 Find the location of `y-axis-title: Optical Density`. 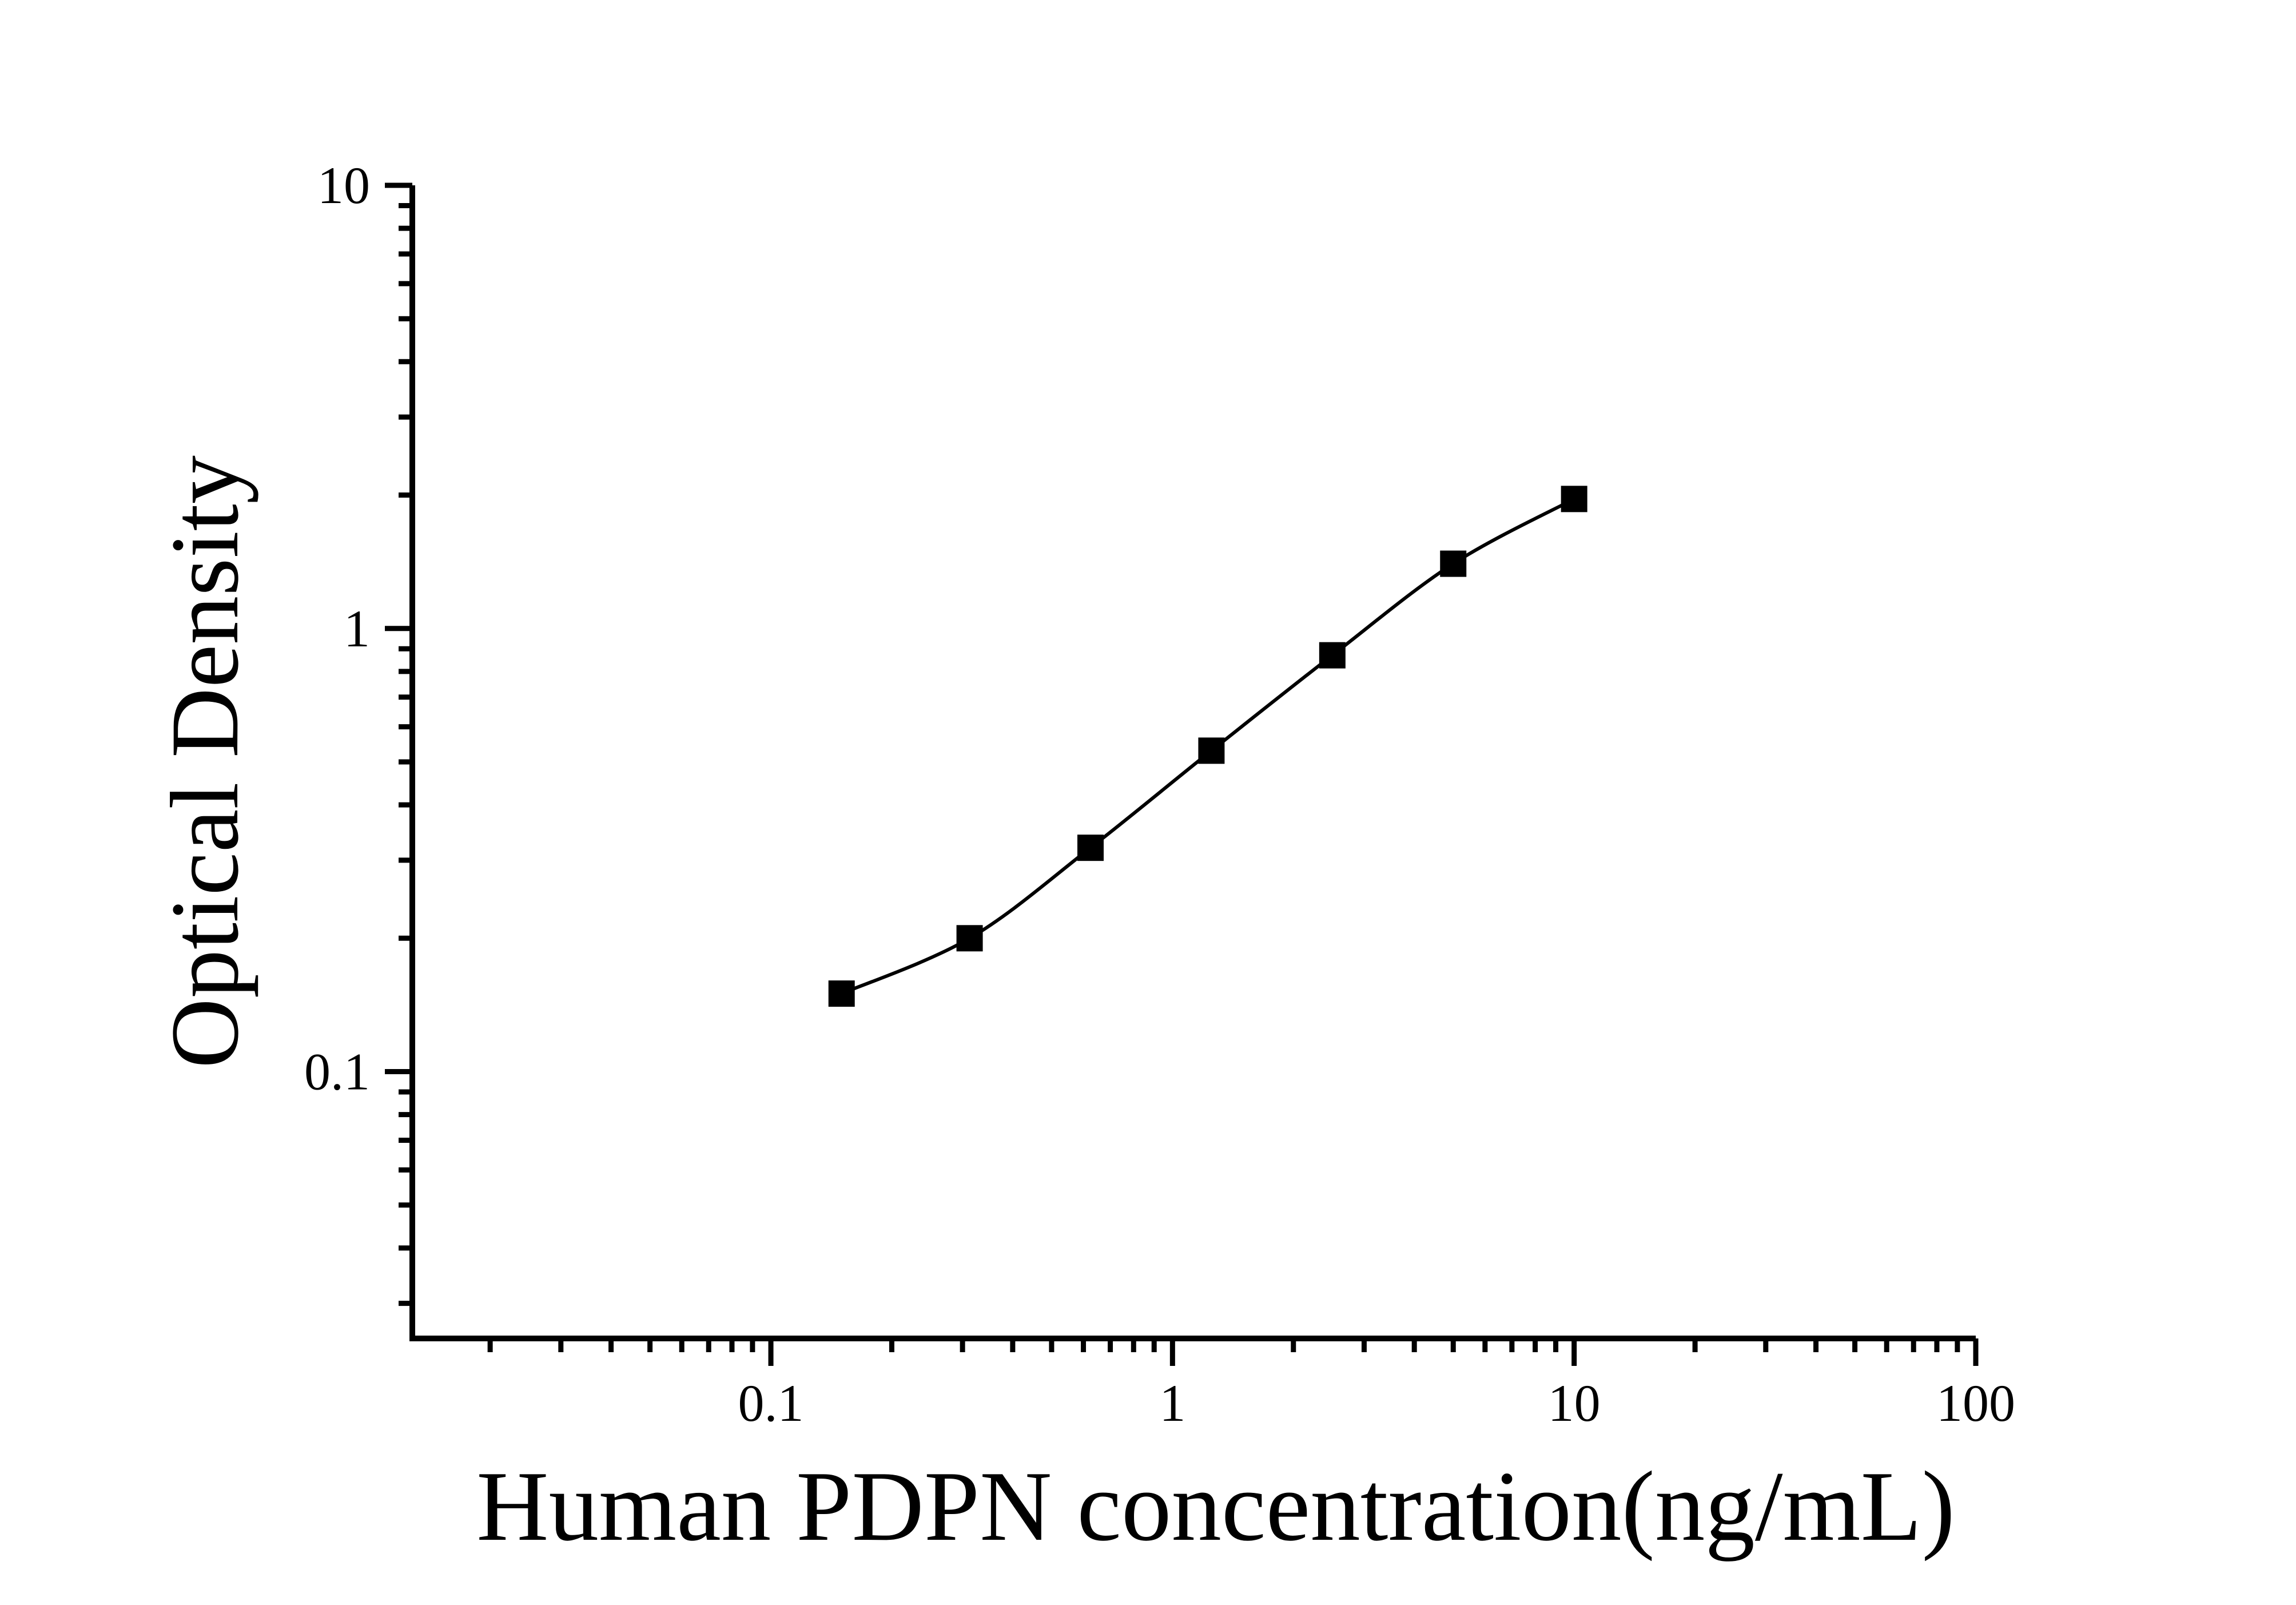

y-axis-title: Optical Density is located at coordinates (205, 761).